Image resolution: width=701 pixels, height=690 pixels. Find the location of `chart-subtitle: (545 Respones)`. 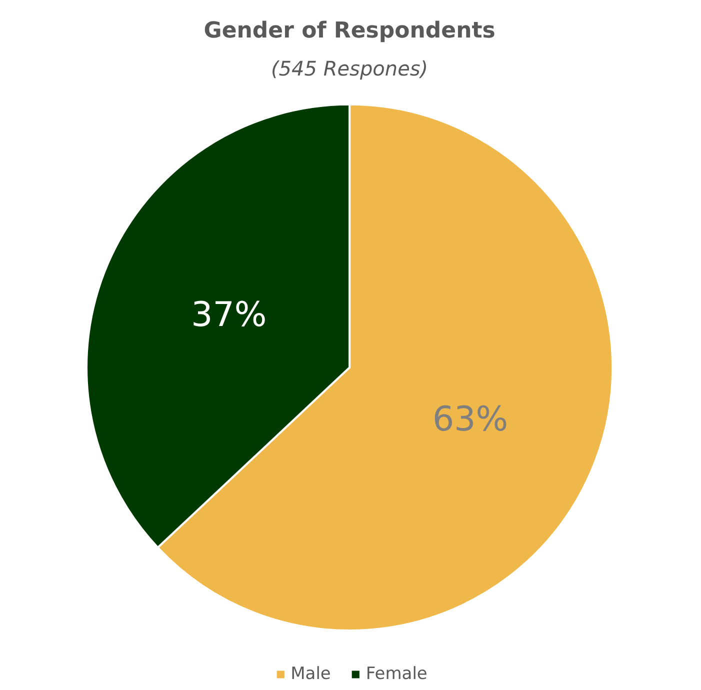

chart-subtitle: (545 Respones) is located at coordinates (349, 68).